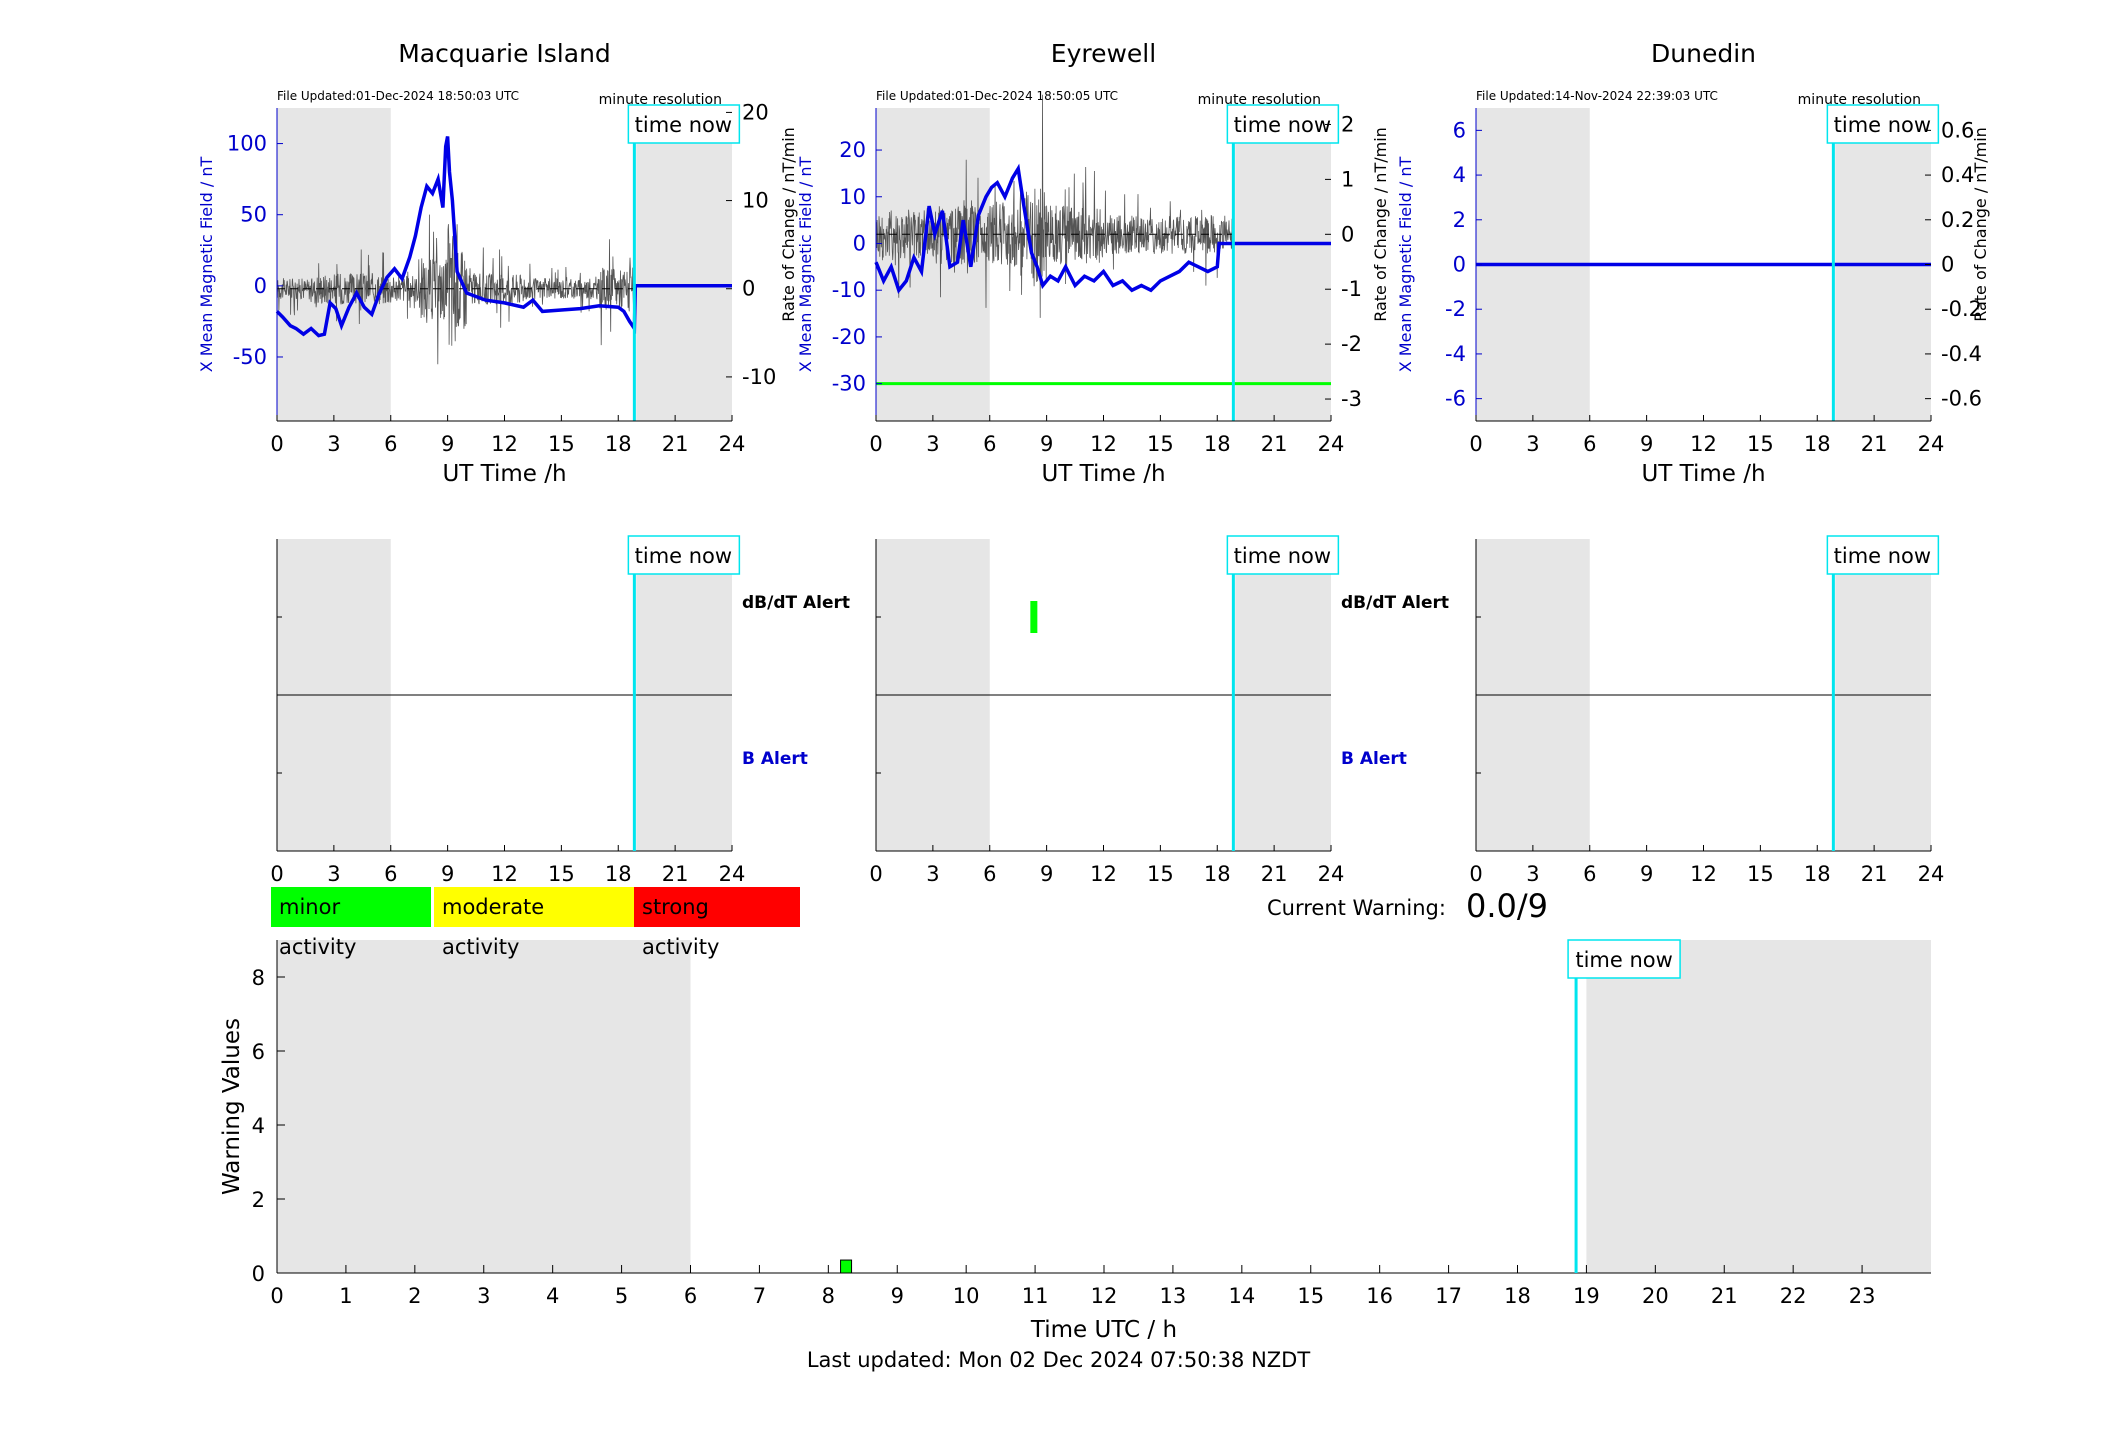  What do you see at coordinates (1034, 617) in the screenshot?
I see `alert-mark` at bounding box center [1034, 617].